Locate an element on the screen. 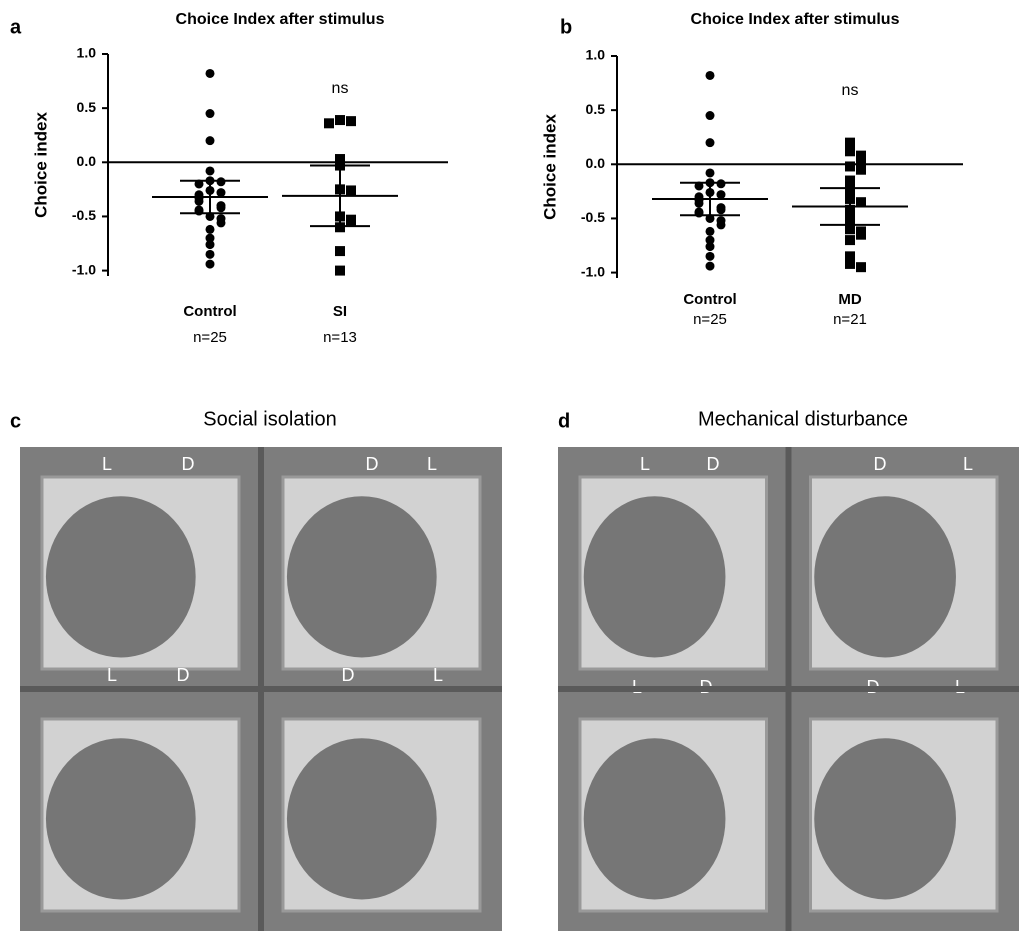 This screenshot has width=1019, height=931. category-note: n=13 is located at coordinates (340, 337).